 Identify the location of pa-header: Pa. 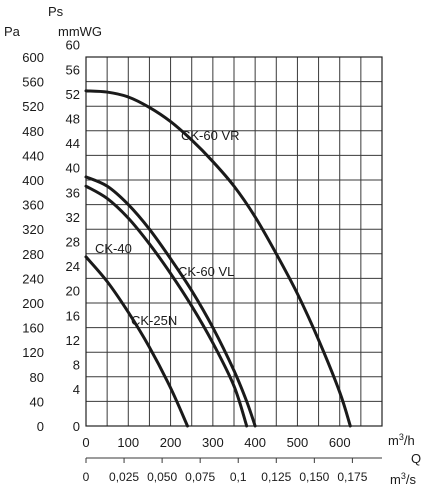
(12, 31).